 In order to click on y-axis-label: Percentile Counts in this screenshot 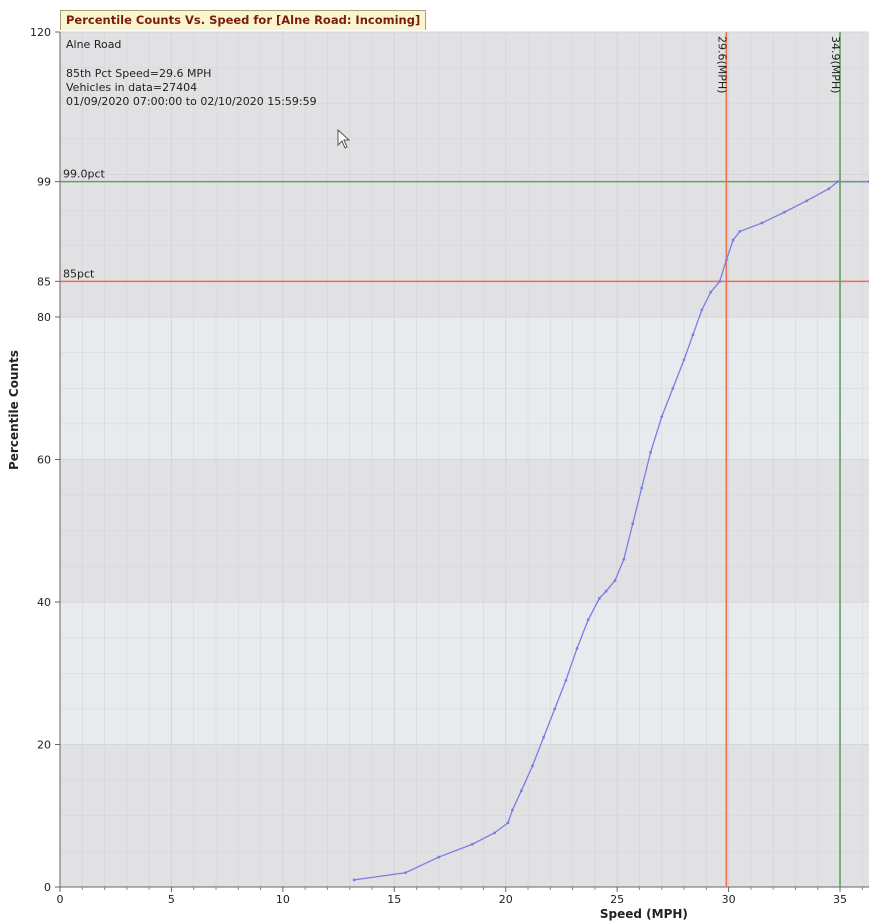, I will do `click(14, 410)`.